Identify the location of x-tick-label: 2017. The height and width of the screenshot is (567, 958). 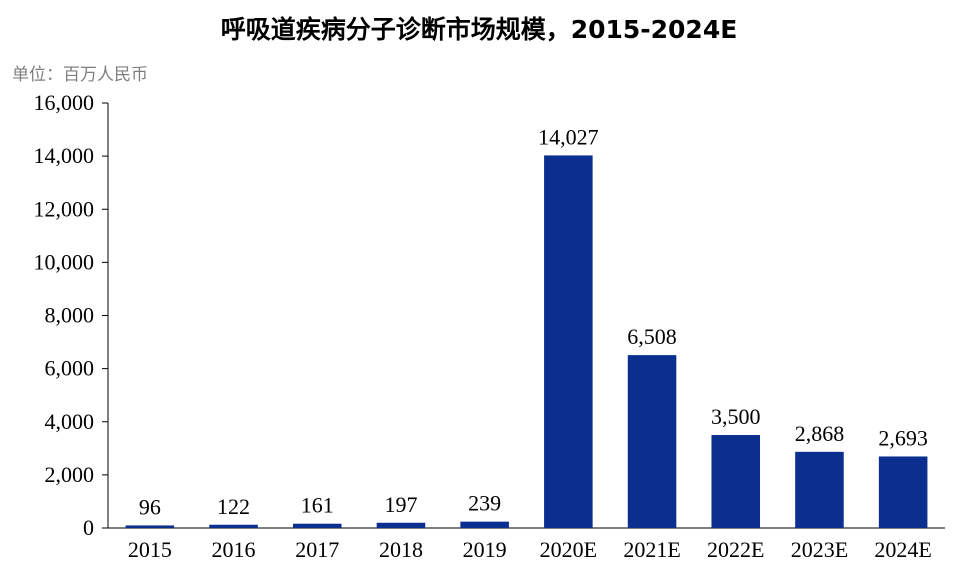
(317, 549).